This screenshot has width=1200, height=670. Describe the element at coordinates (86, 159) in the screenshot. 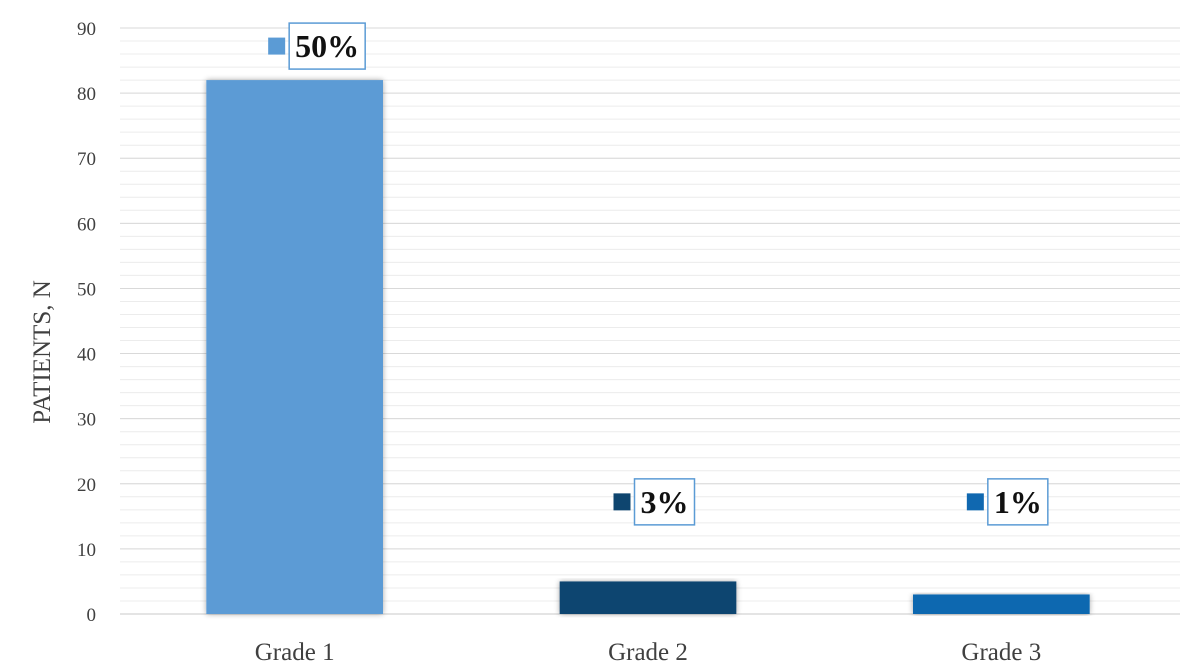

I see `y-tick-label: 70` at that location.